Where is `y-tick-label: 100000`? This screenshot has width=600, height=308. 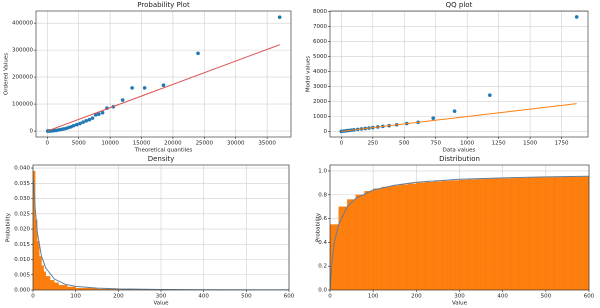 y-tick-label: 100000 is located at coordinates (22, 105).